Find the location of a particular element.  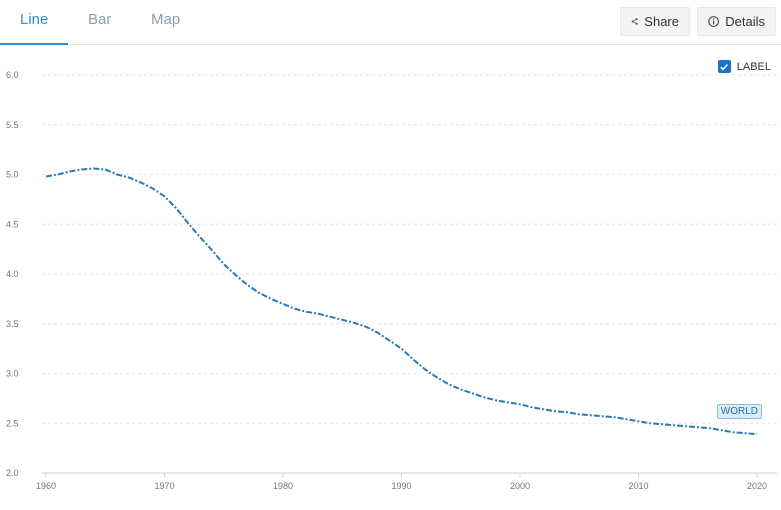

x-tick-label: 1980 is located at coordinates (283, 486).